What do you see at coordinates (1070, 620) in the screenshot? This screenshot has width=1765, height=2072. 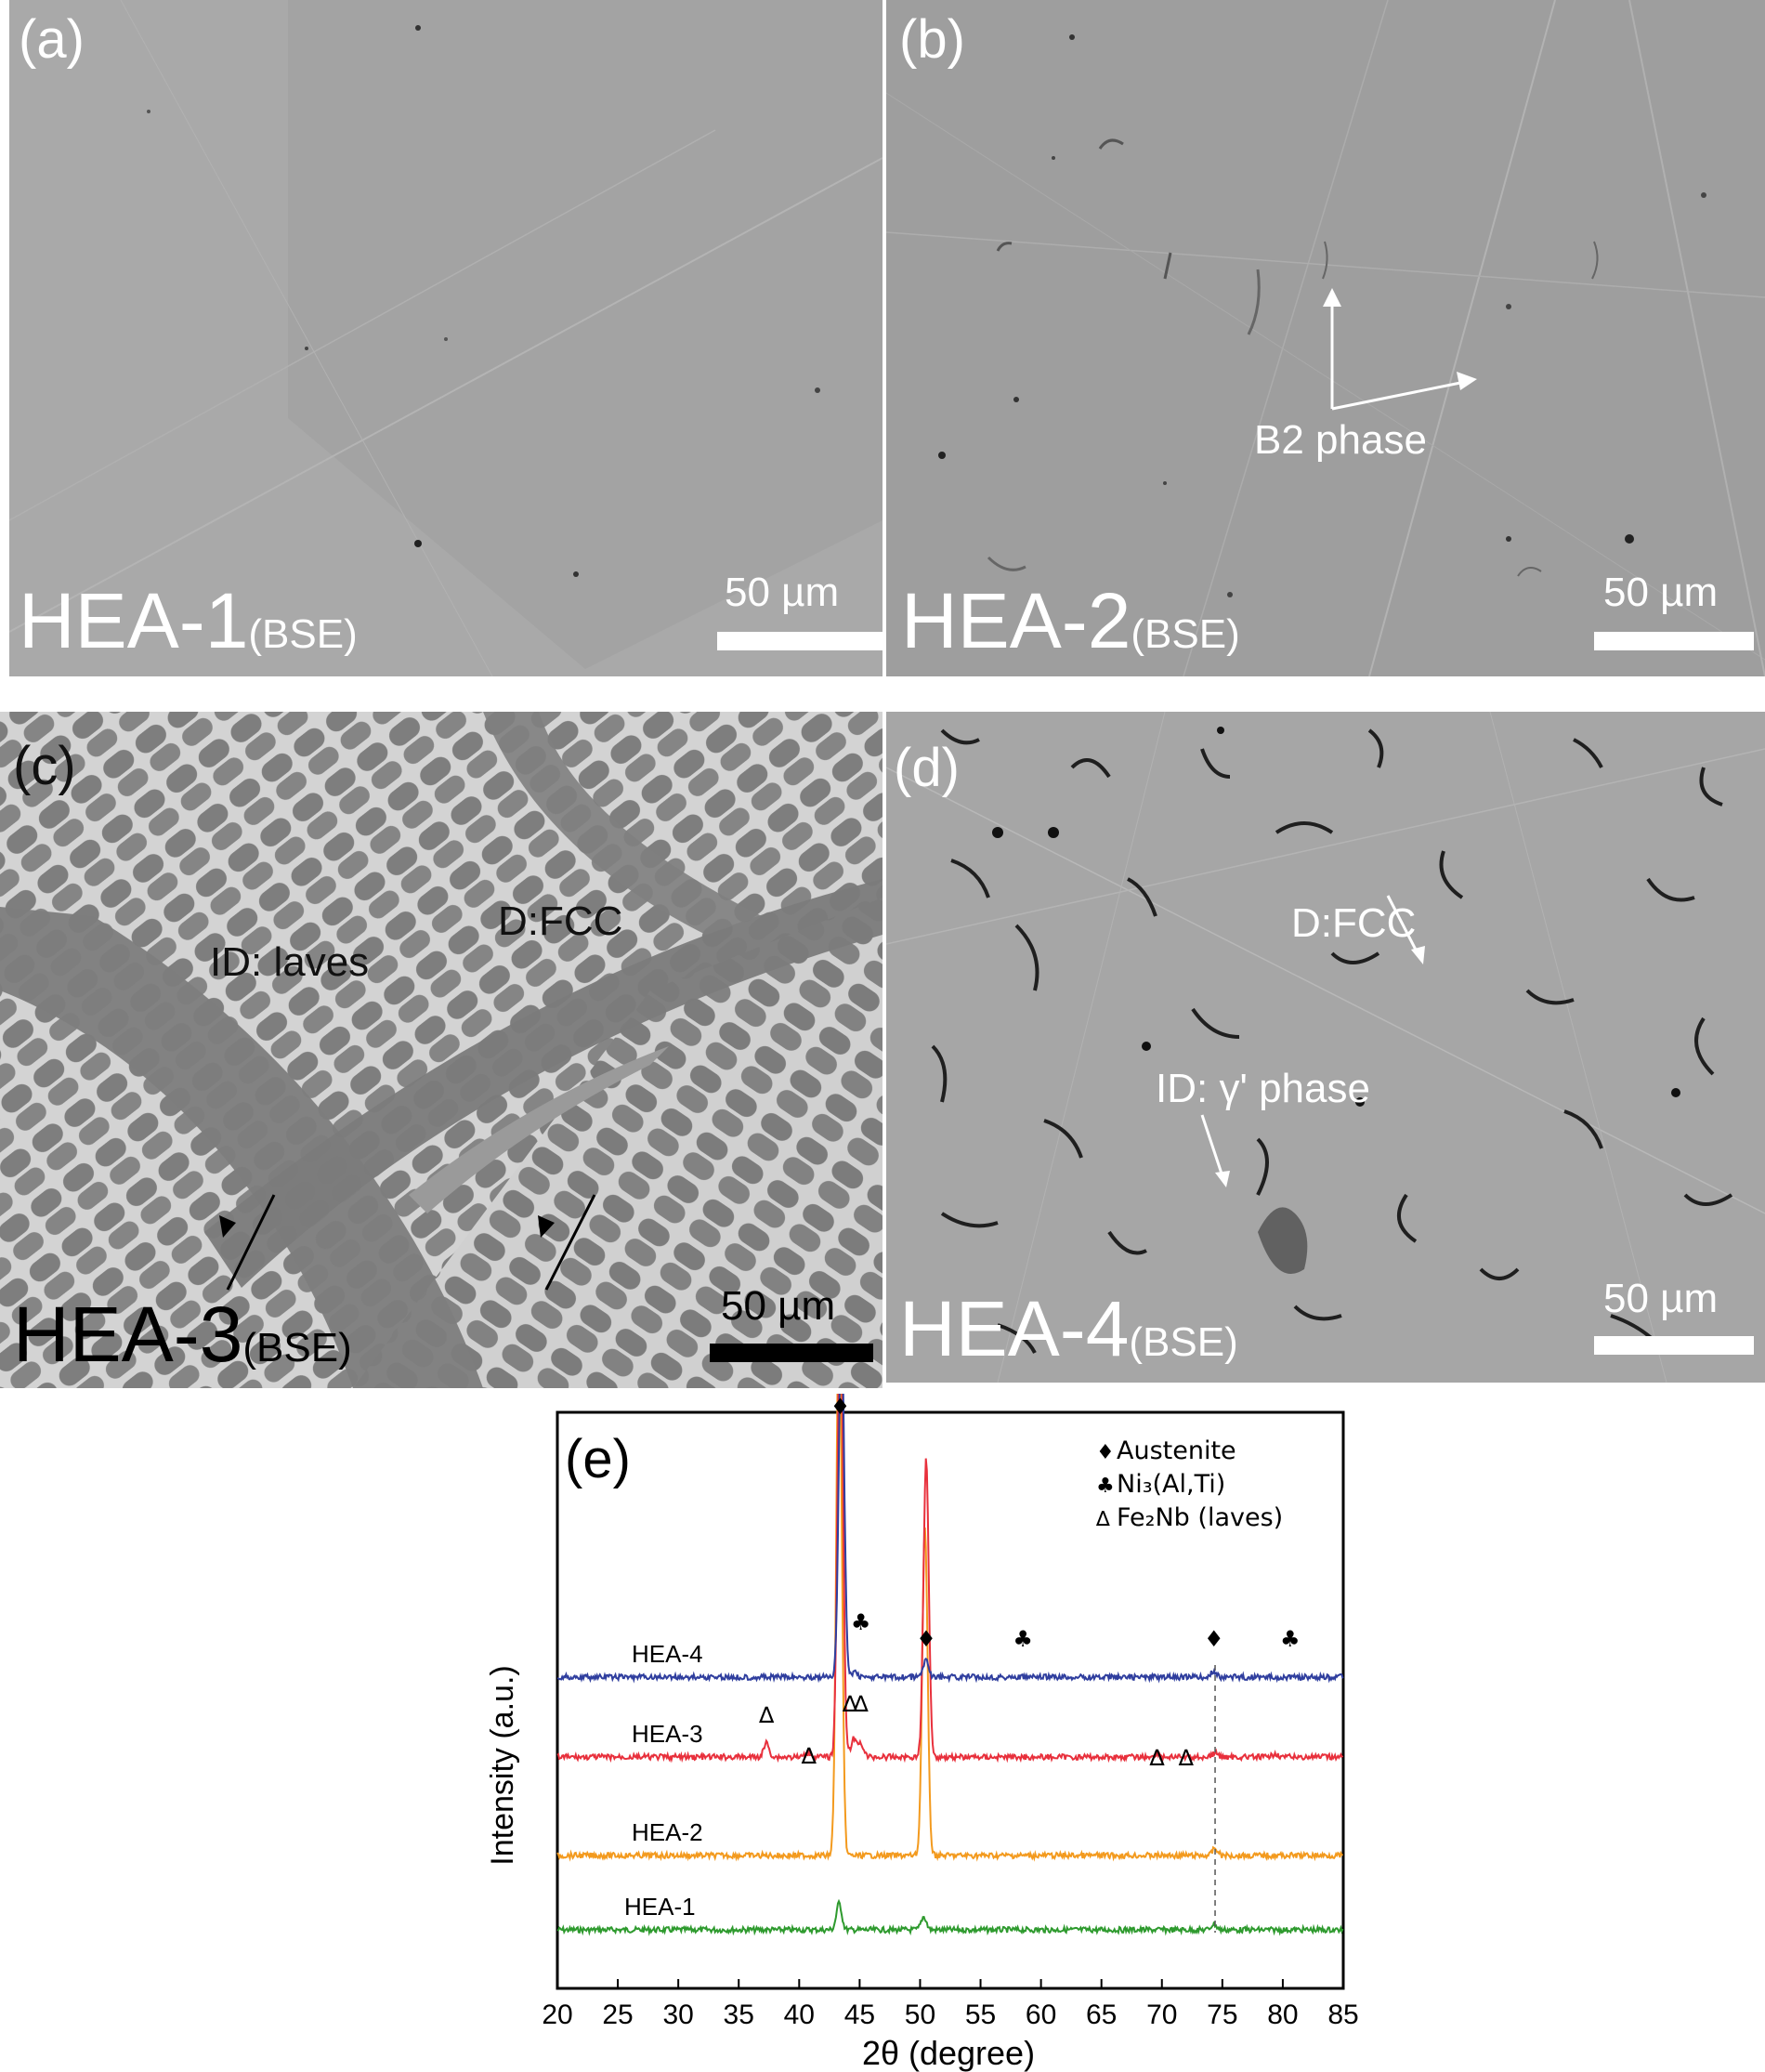 I see `sample-label: HEA-2(BSE)` at bounding box center [1070, 620].